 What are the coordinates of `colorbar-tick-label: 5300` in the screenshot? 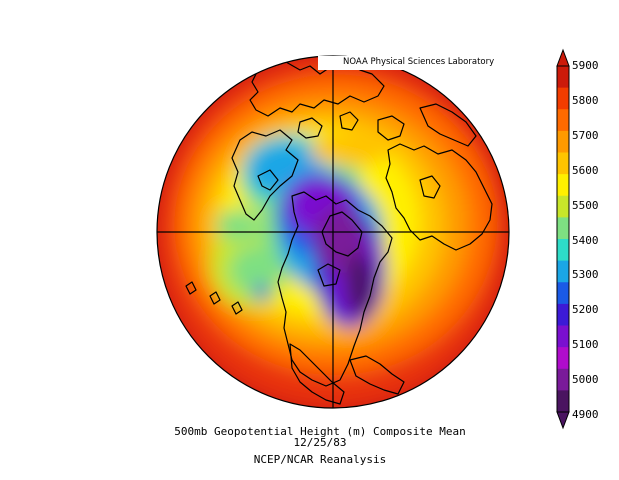 It's located at (585, 275).